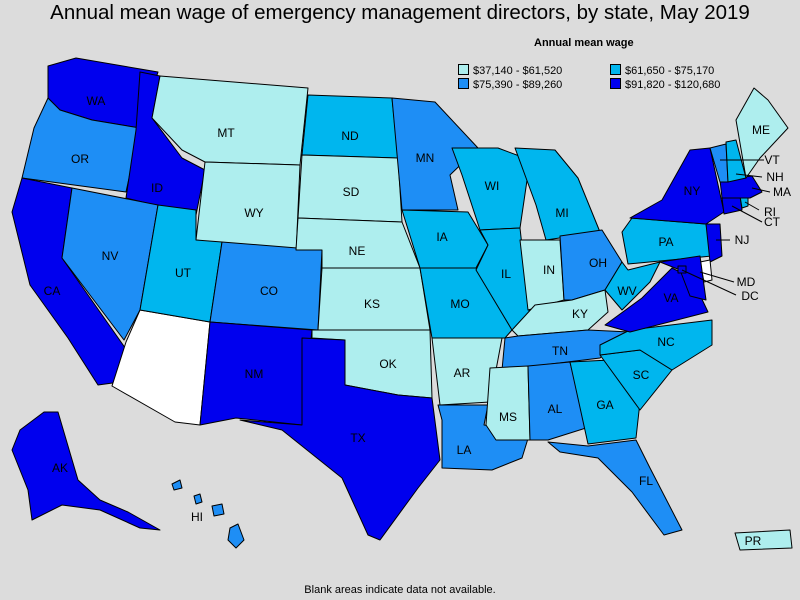  What do you see at coordinates (598, 263) in the screenshot?
I see `label-OH: OH` at bounding box center [598, 263].